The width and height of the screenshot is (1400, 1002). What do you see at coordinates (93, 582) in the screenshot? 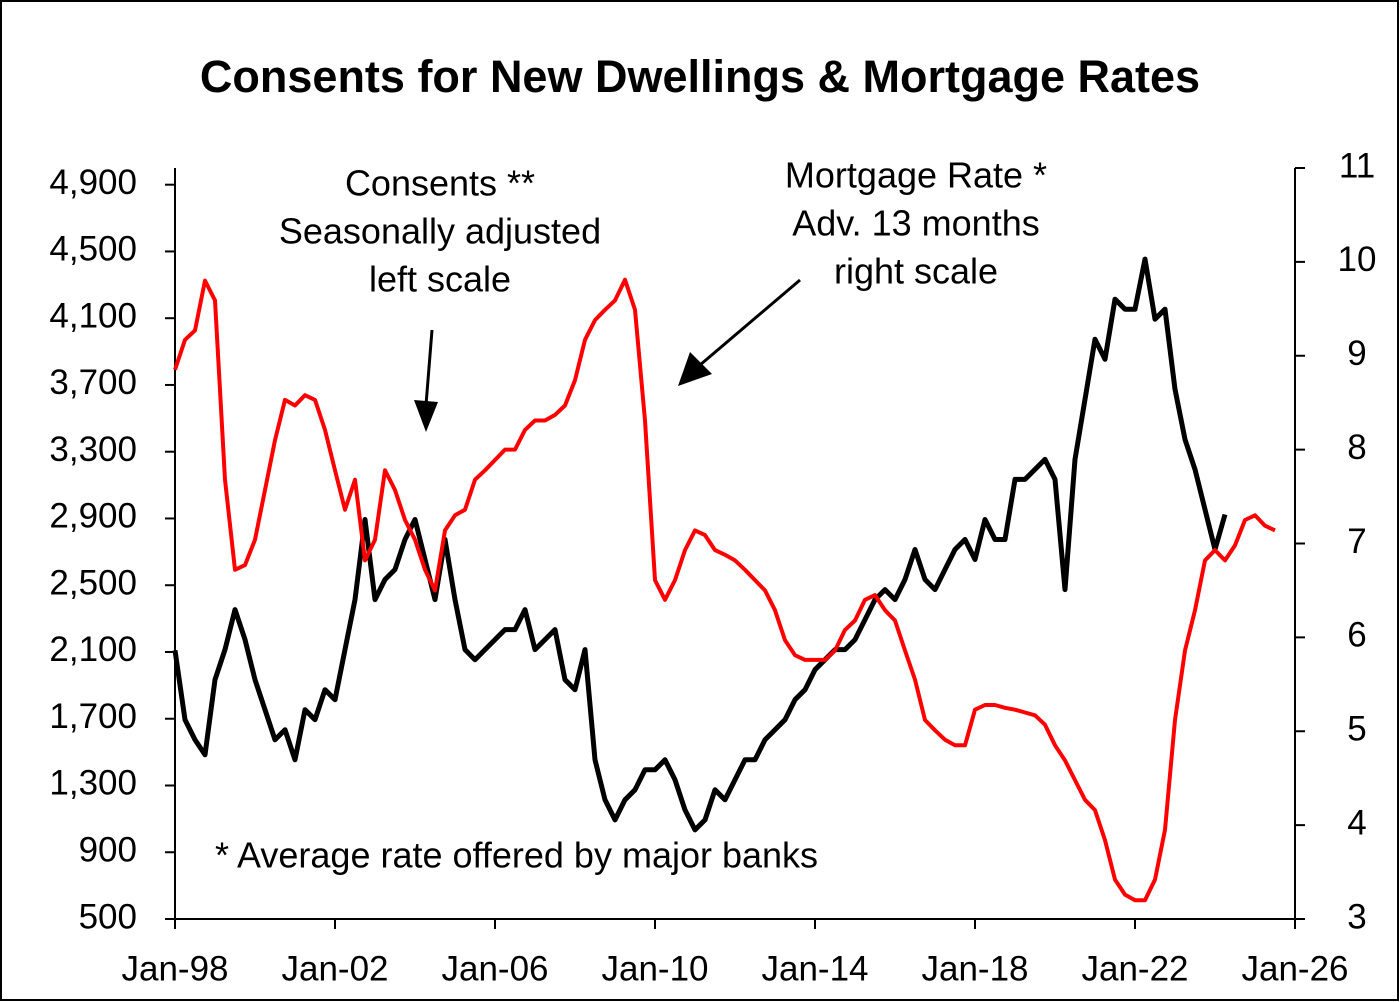
I see `y-tick-label: 2,500` at bounding box center [93, 582].